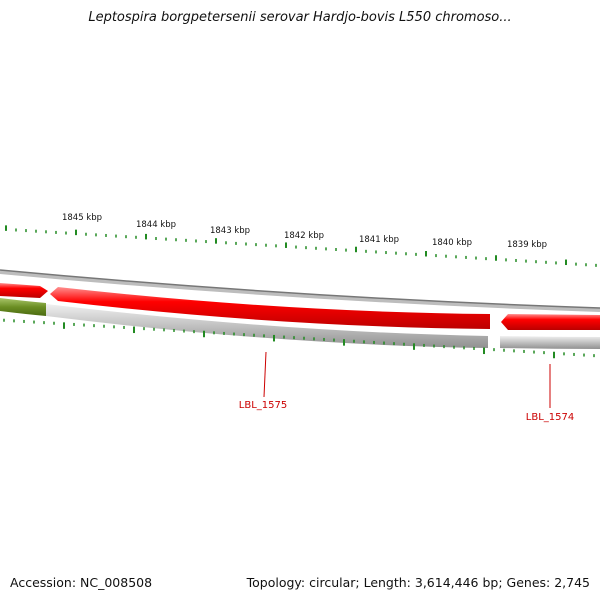 The image size is (600, 600). I want to click on ruler-label: 1845 kbp, so click(82, 218).